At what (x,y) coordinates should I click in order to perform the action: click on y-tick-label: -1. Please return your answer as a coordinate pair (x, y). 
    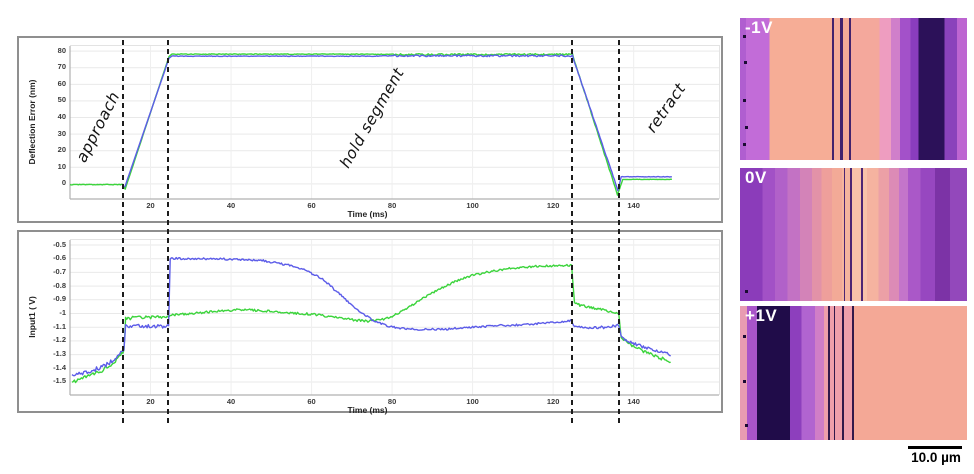
    Looking at the image, I should click on (62, 312).